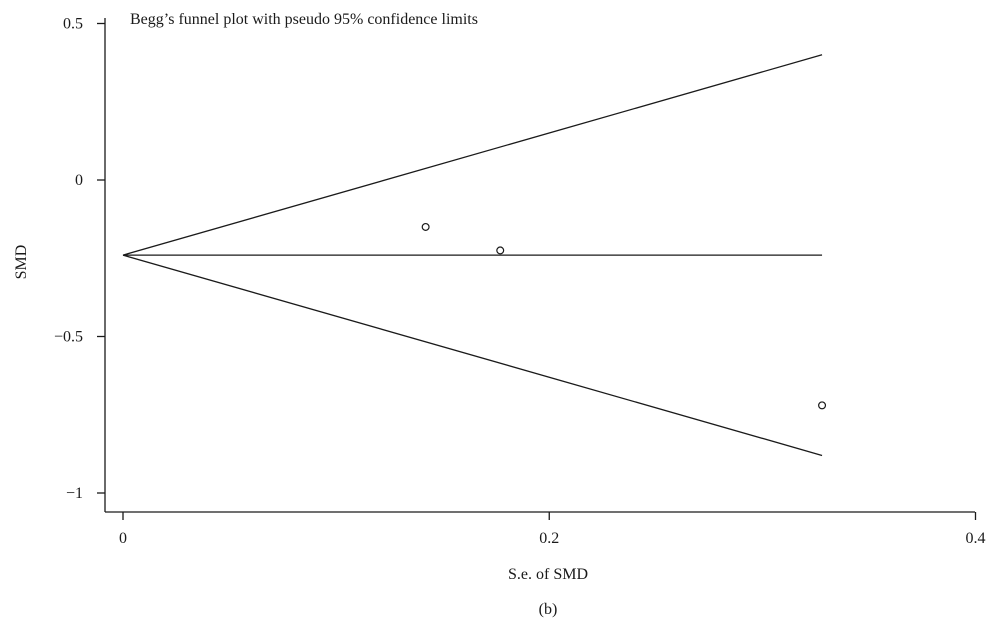 The height and width of the screenshot is (626, 988). Describe the element at coordinates (74, 493) in the screenshot. I see `y-tick-label: −1` at that location.